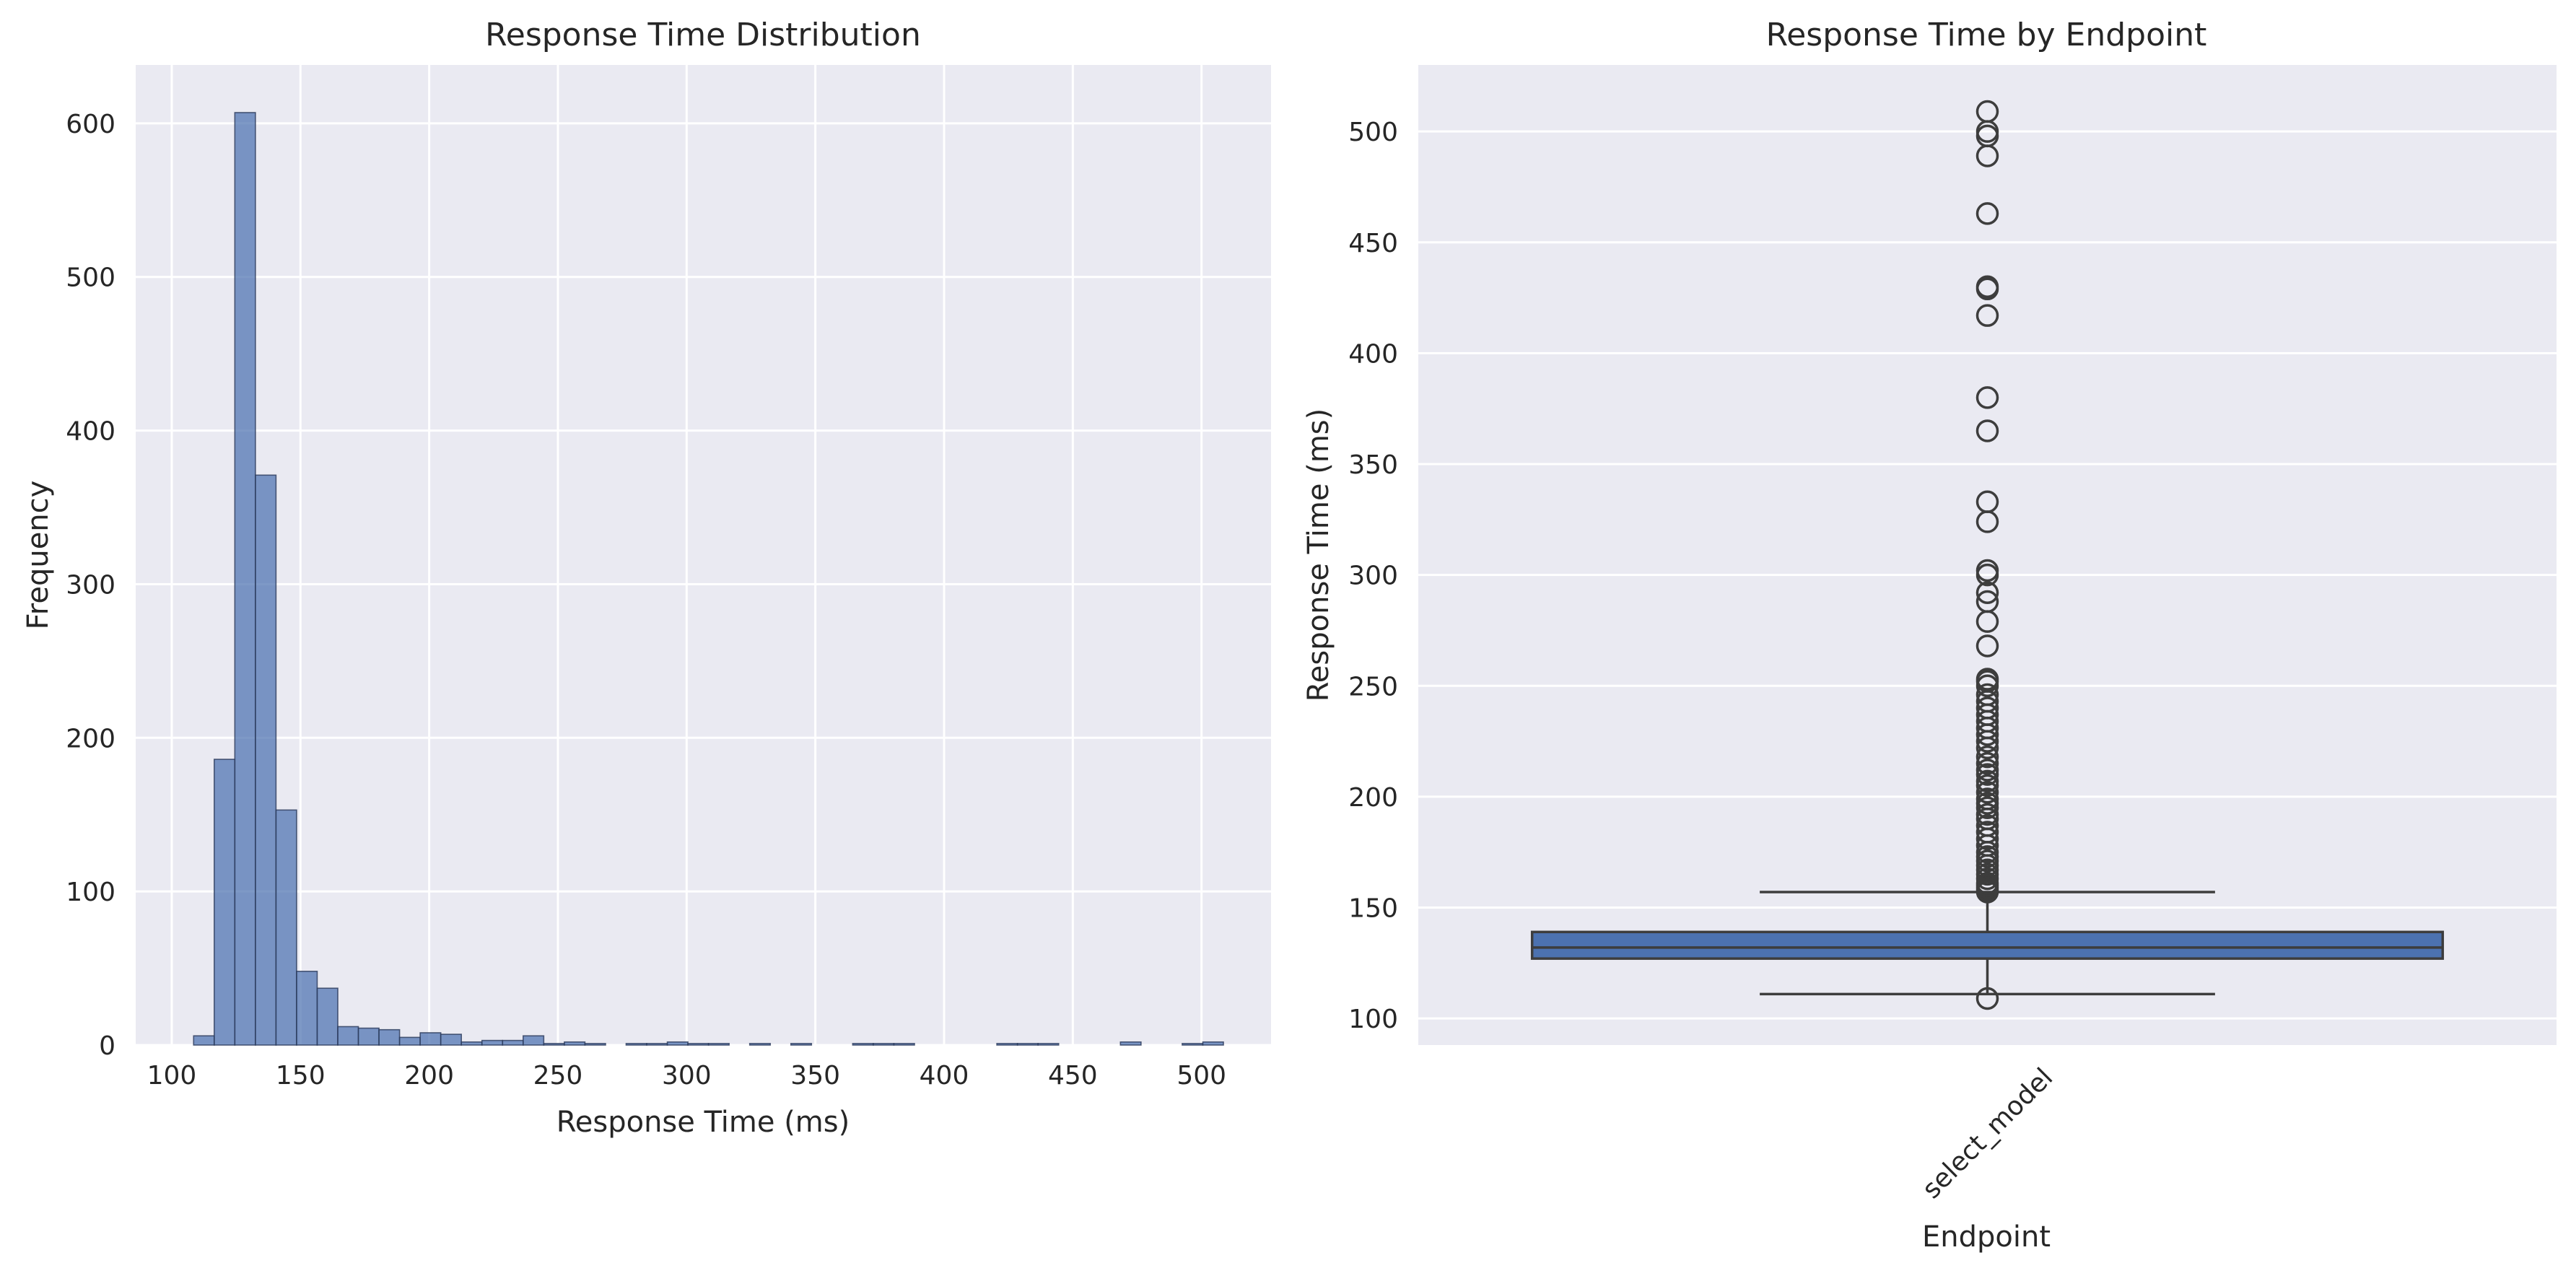 Image resolution: width=2576 pixels, height=1276 pixels. Describe the element at coordinates (944, 1076) in the screenshot. I see `histogram-x-tick-label: 400` at that location.